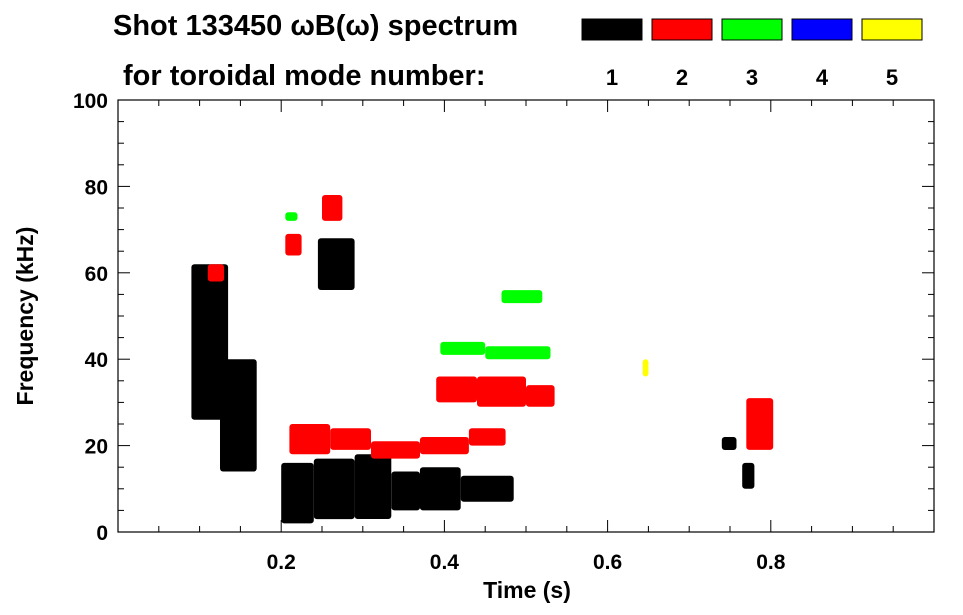 The width and height of the screenshot is (963, 615). What do you see at coordinates (752, 54) in the screenshot?
I see `legend: 1 2 3 4 5` at bounding box center [752, 54].